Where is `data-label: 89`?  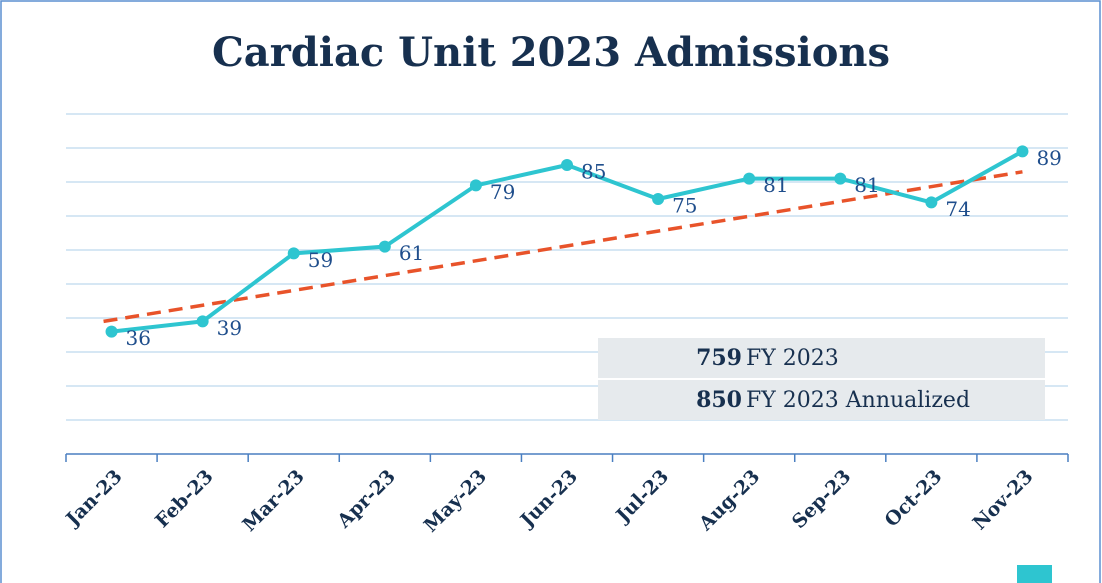 data-label: 89 is located at coordinates (1048, 158).